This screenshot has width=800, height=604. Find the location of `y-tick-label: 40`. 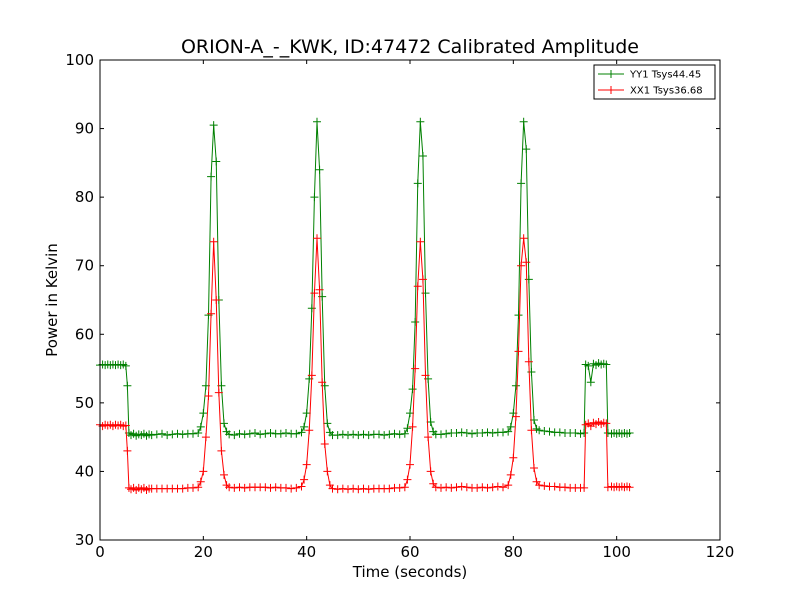

y-tick-label: 40 is located at coordinates (84, 471).